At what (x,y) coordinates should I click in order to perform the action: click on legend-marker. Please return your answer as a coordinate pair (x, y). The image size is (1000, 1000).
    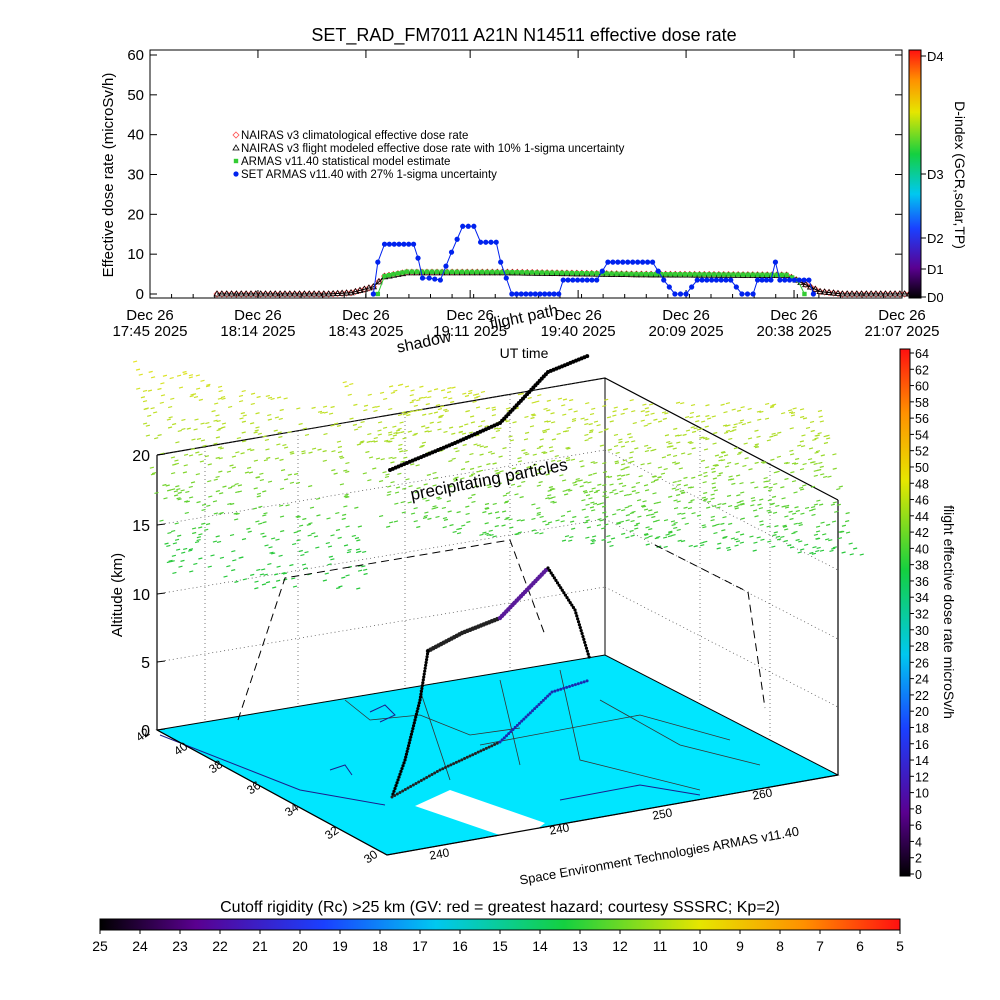
    Looking at the image, I should click on (236, 135).